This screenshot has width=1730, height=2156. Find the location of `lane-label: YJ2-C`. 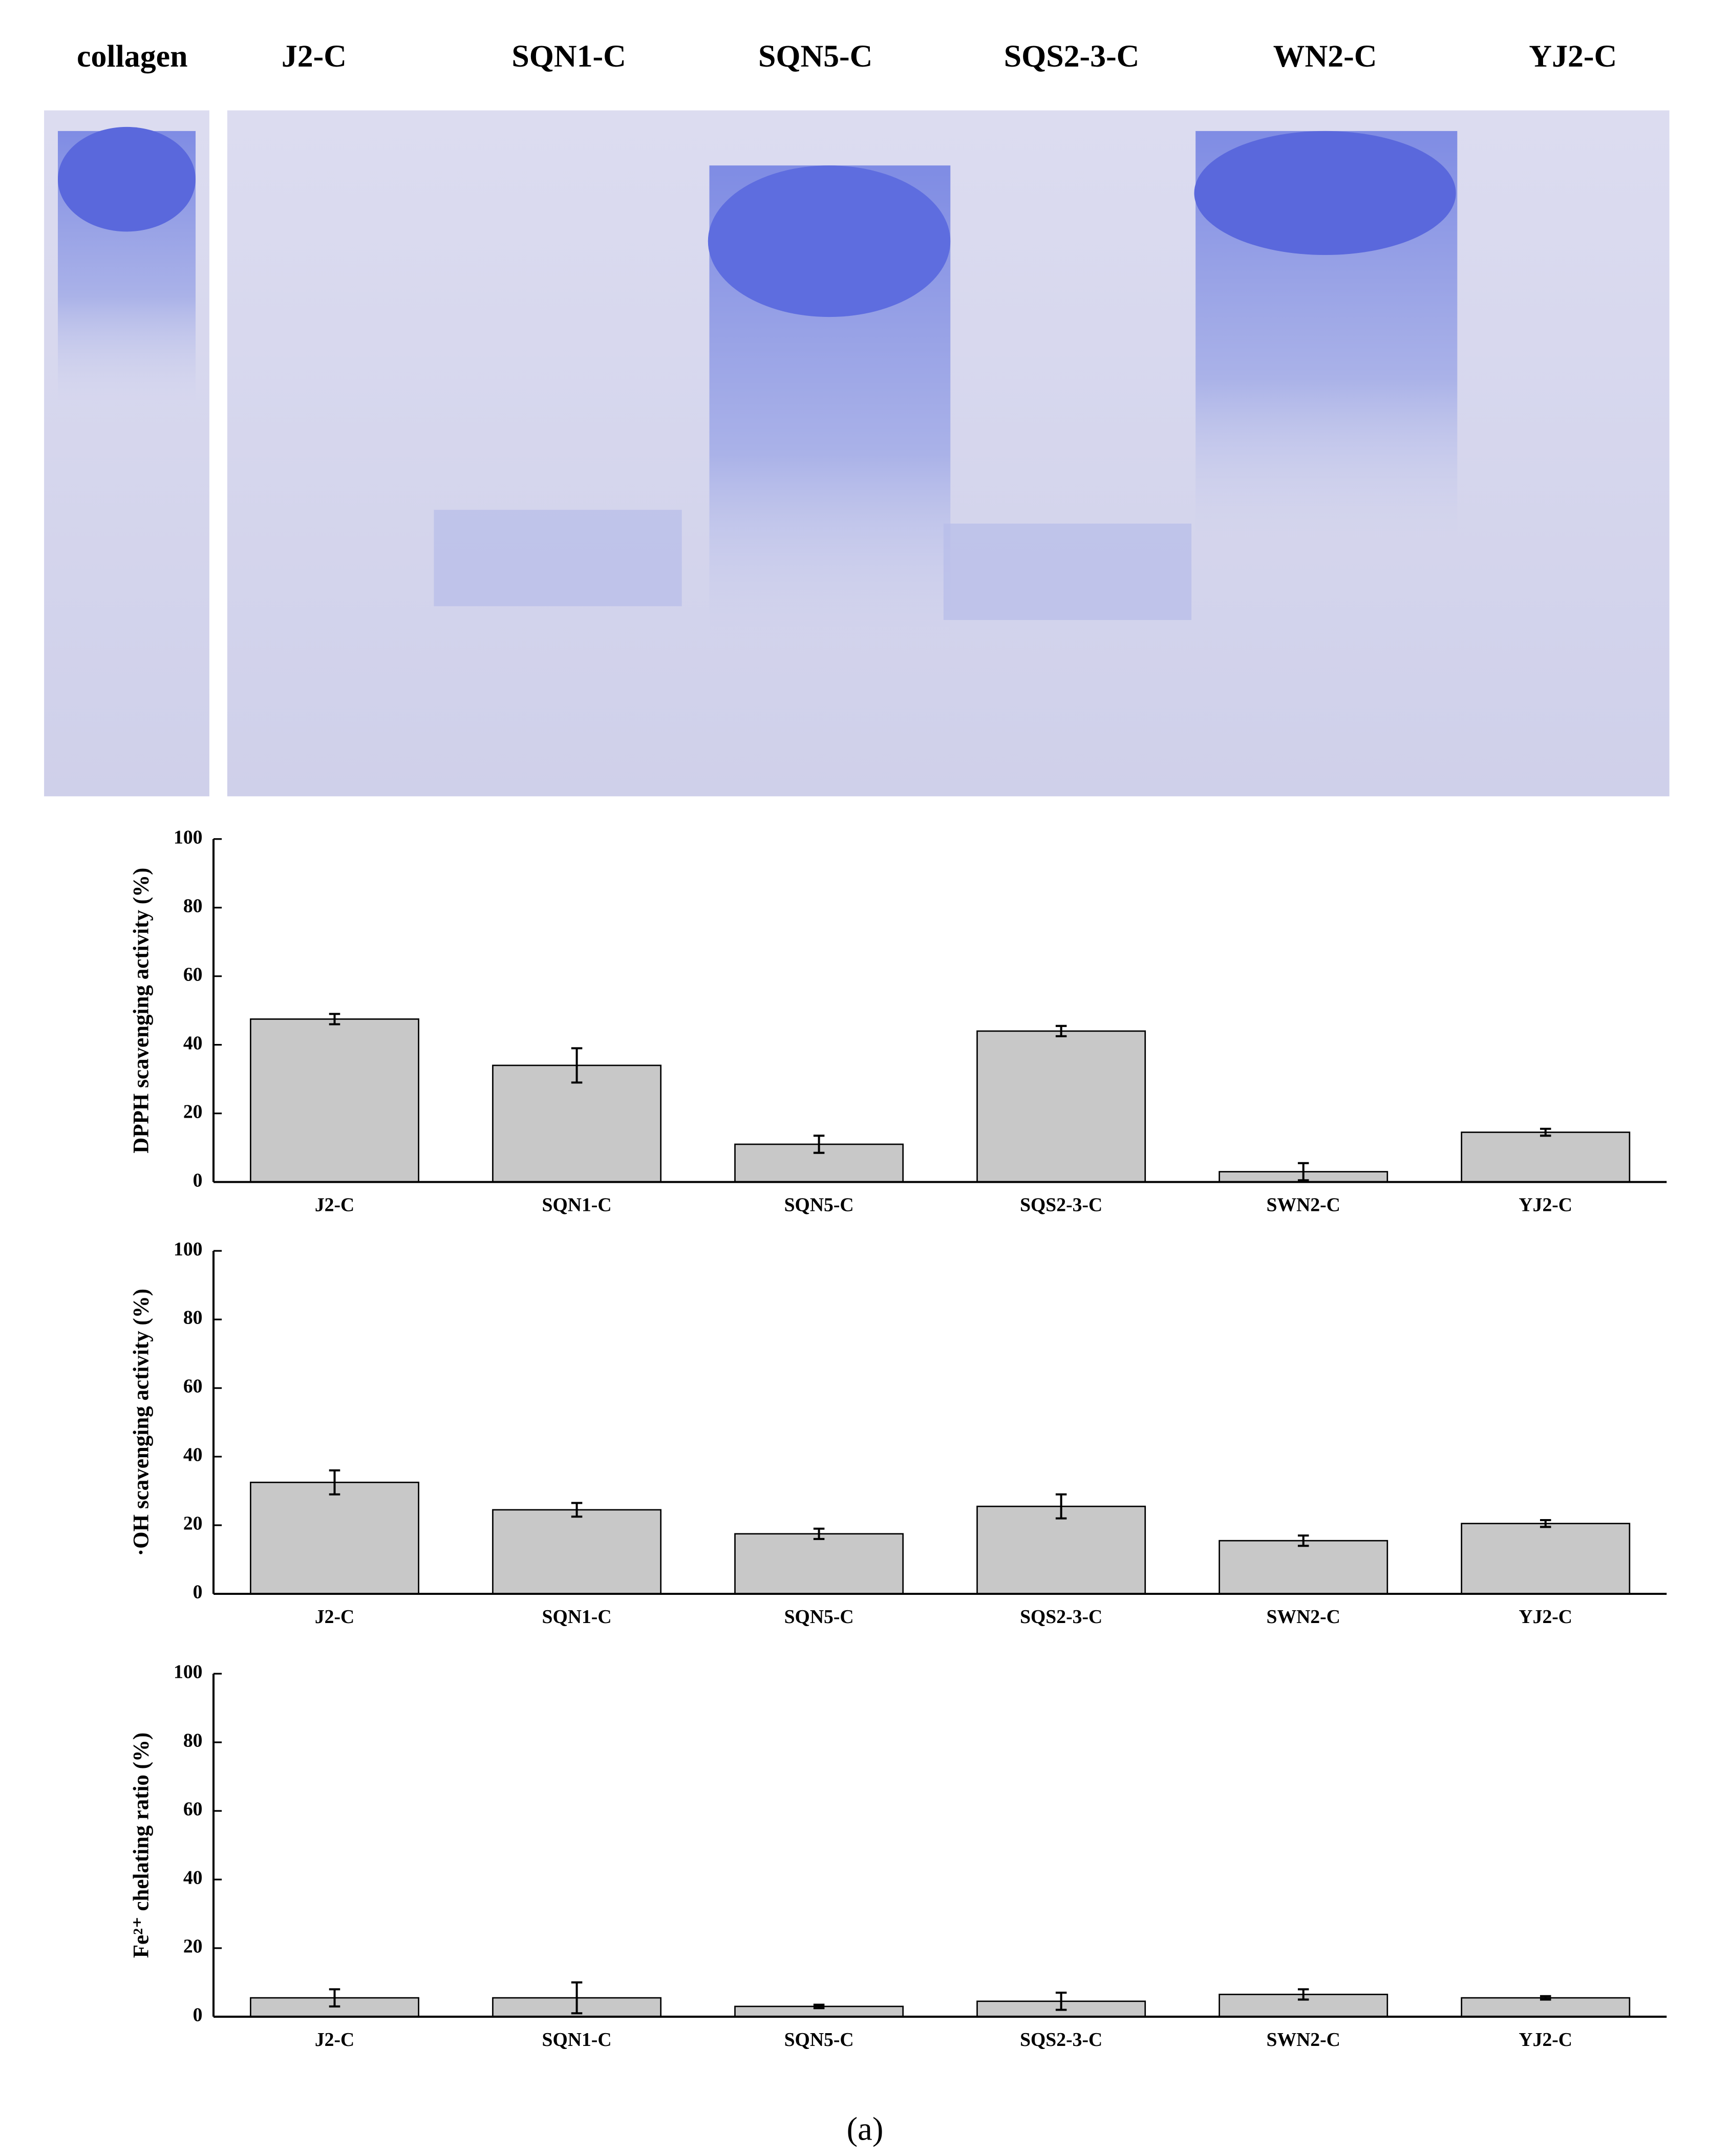

lane-label: YJ2-C is located at coordinates (1573, 56).